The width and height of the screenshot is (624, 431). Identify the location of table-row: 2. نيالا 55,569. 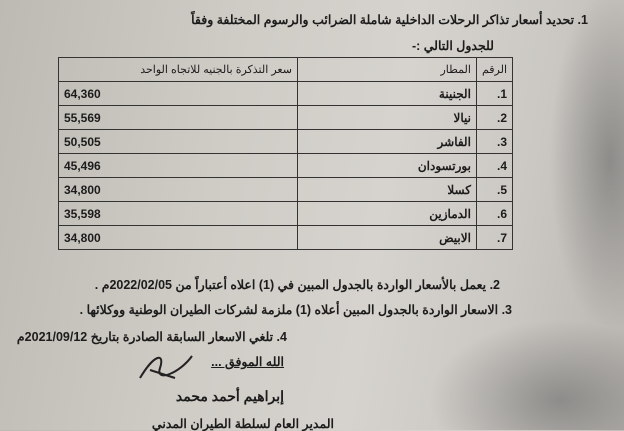
(286, 117).